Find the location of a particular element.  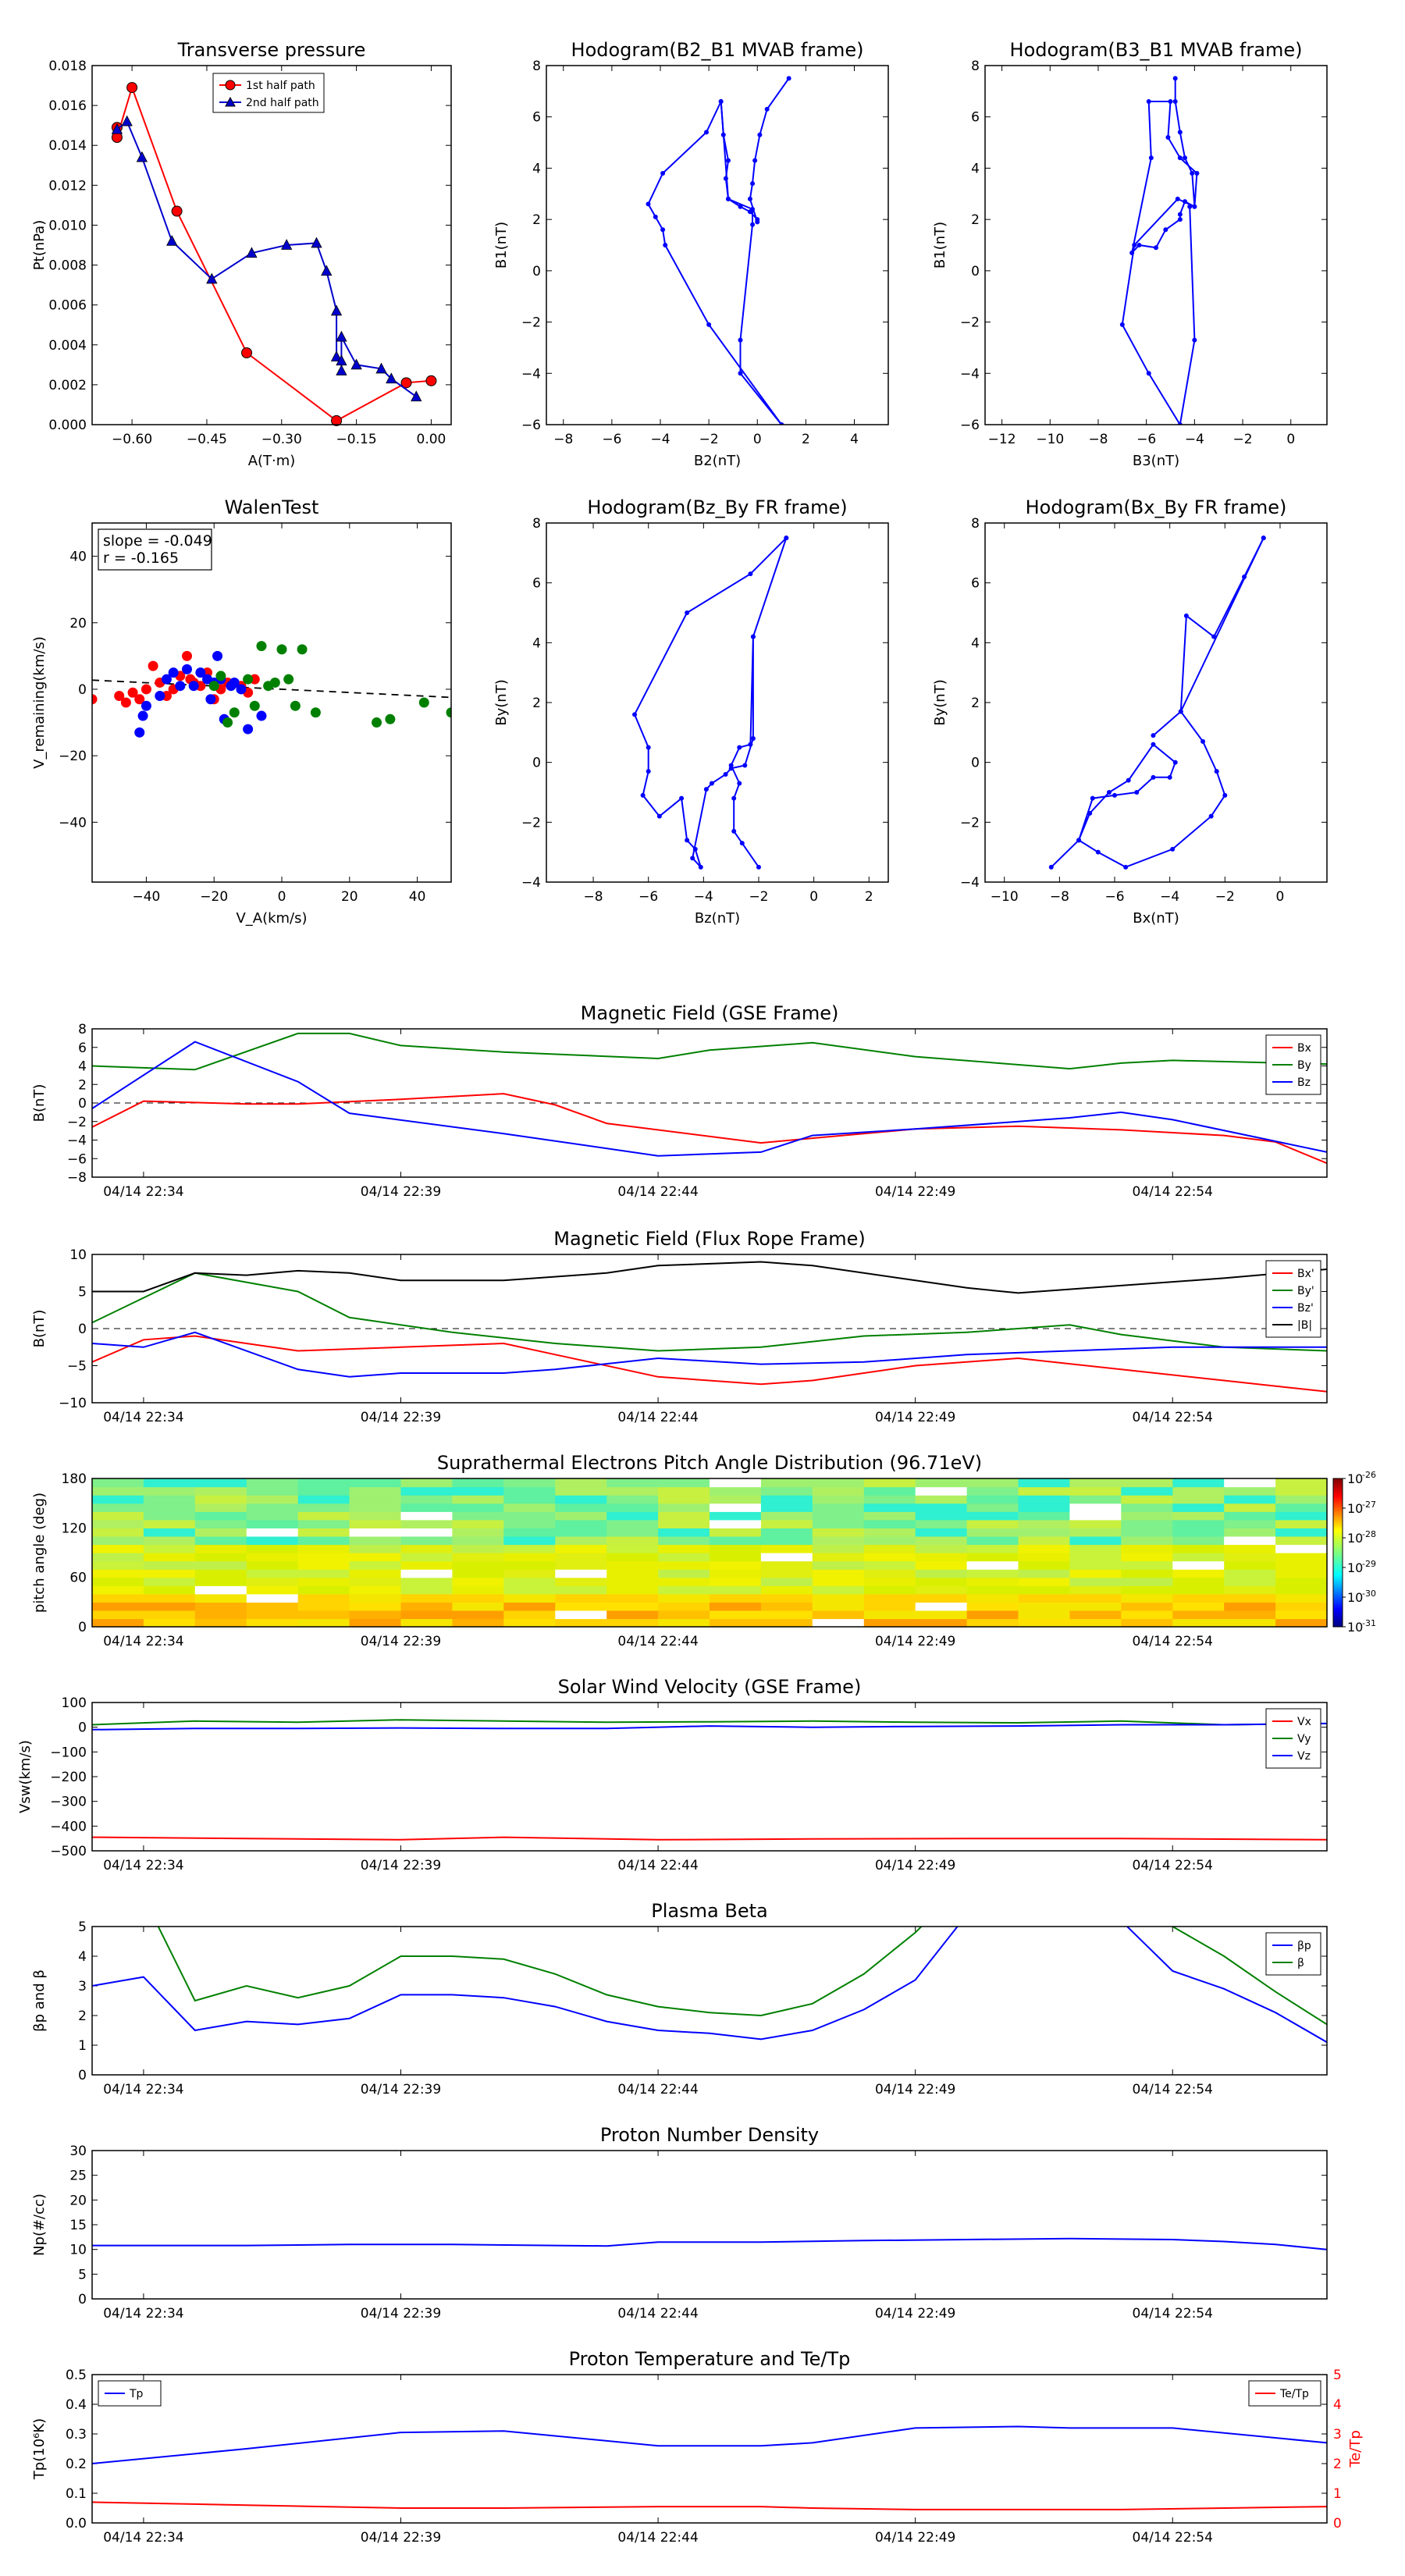

x-tick-label: −0.30 is located at coordinates (281, 439).